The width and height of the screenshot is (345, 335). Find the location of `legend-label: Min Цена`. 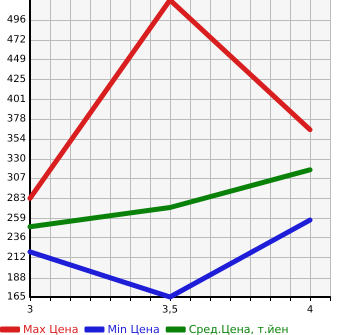

legend-label: Min Цена is located at coordinates (133, 329).